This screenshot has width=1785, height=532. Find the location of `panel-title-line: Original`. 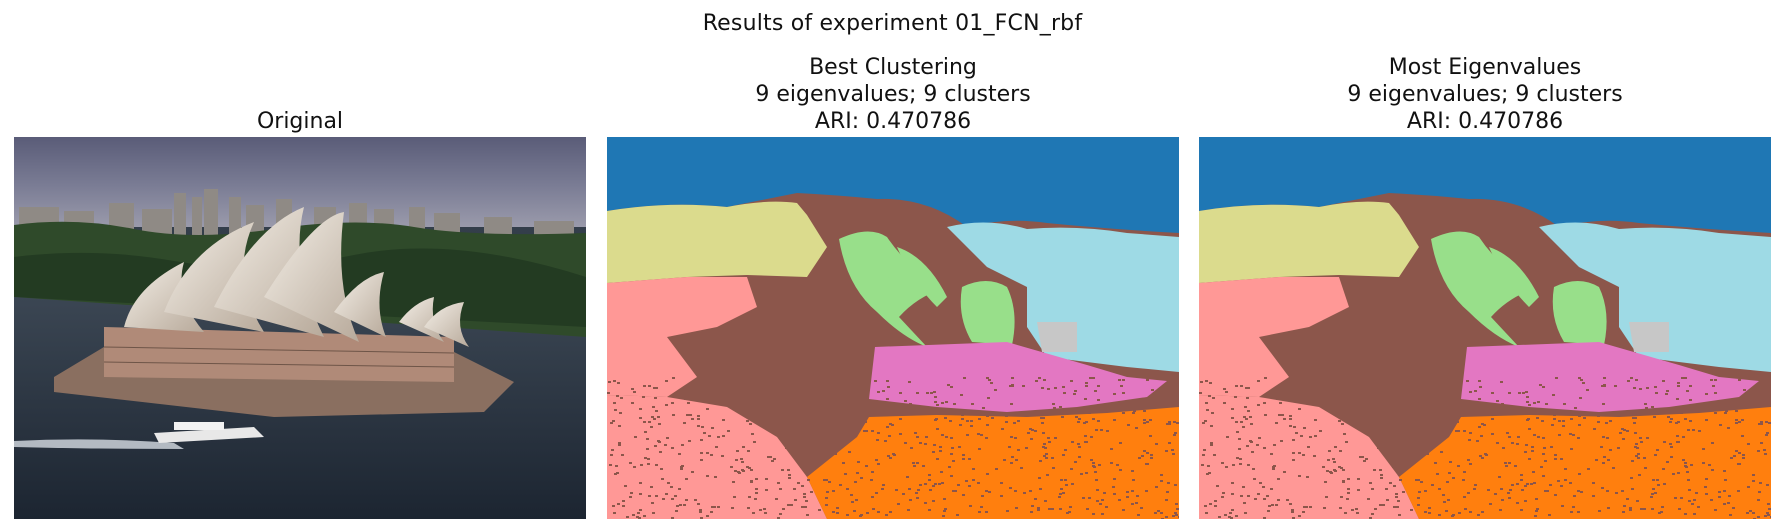

panel-title-line: Original is located at coordinates (300, 121).